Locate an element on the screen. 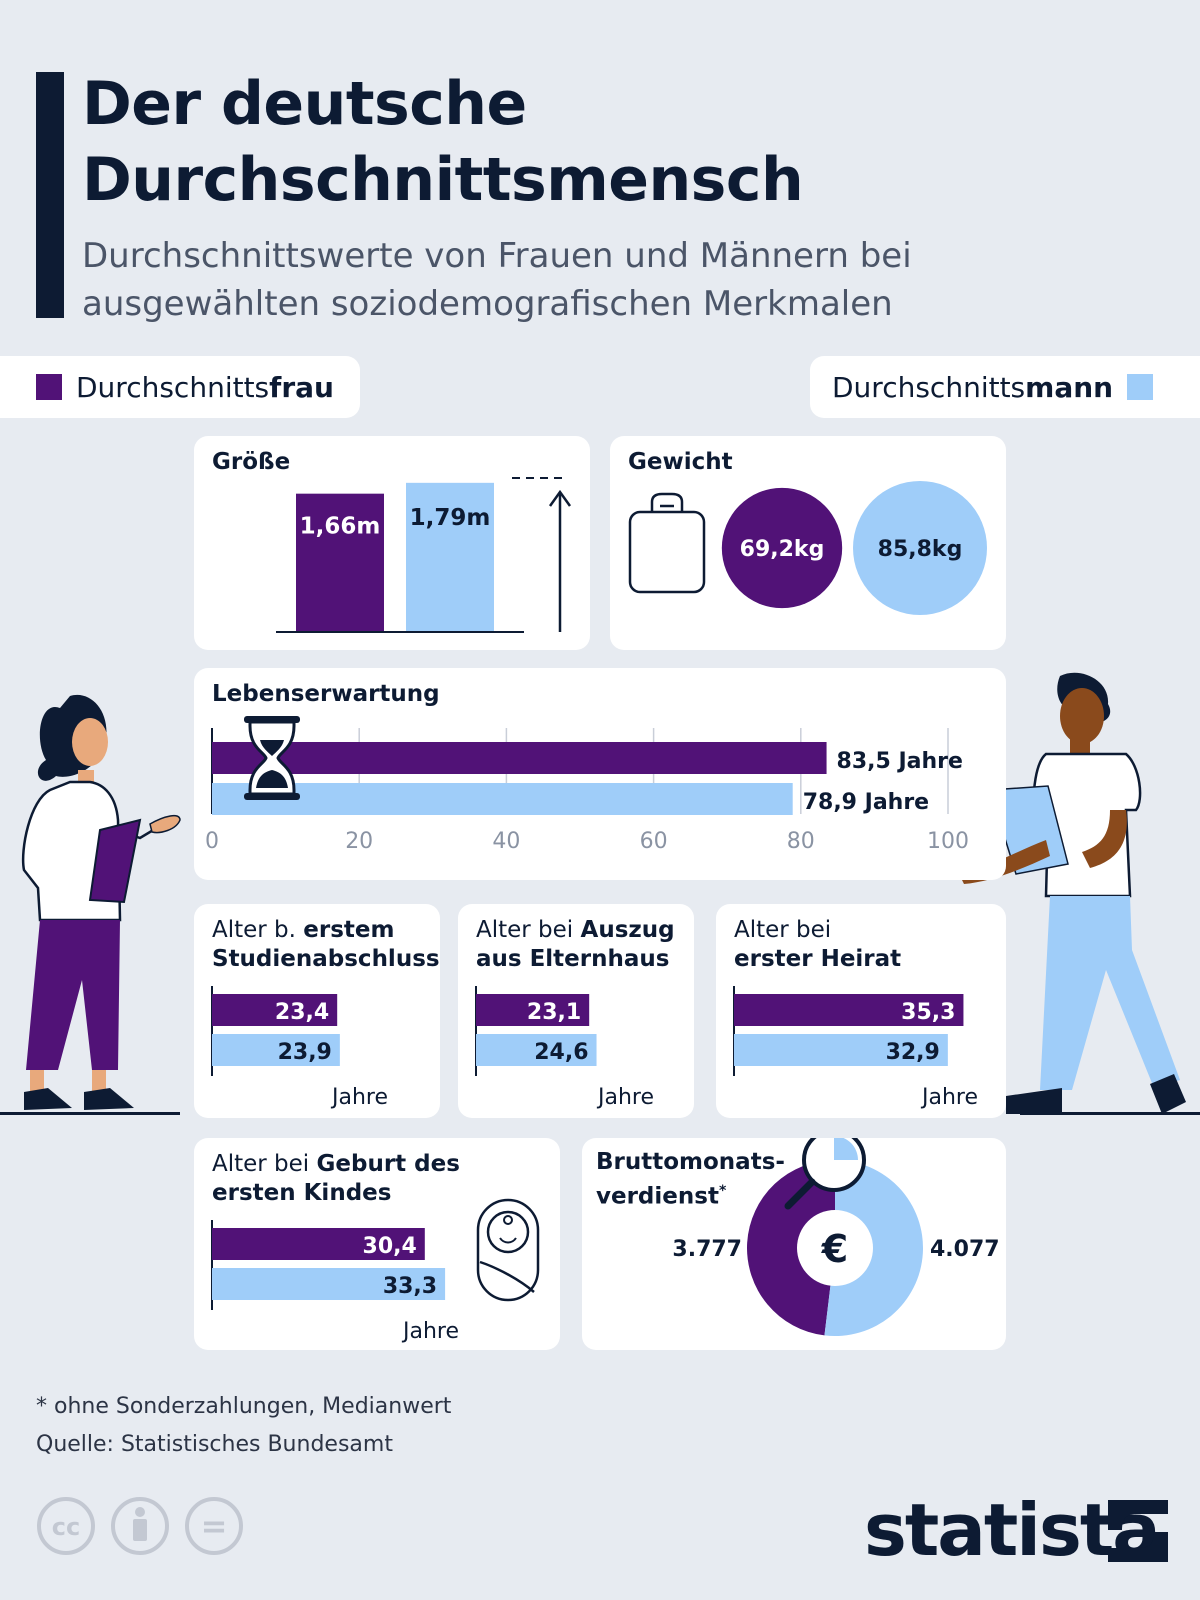 This screenshot has width=1200, height=1600. height-chart: 1,66m 1,79m is located at coordinates (424, 555).